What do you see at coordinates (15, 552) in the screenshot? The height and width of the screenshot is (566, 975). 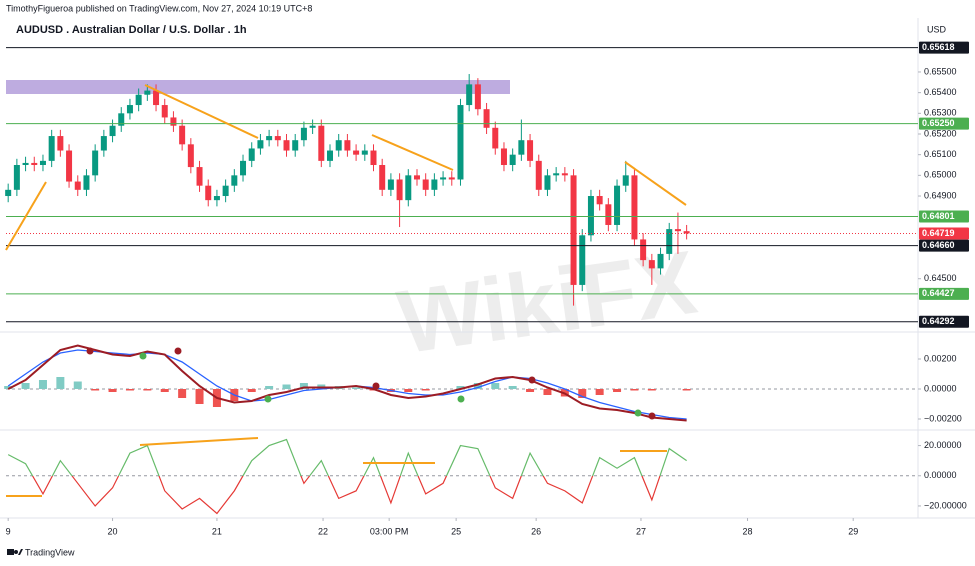 I see `tv-logo` at bounding box center [15, 552].